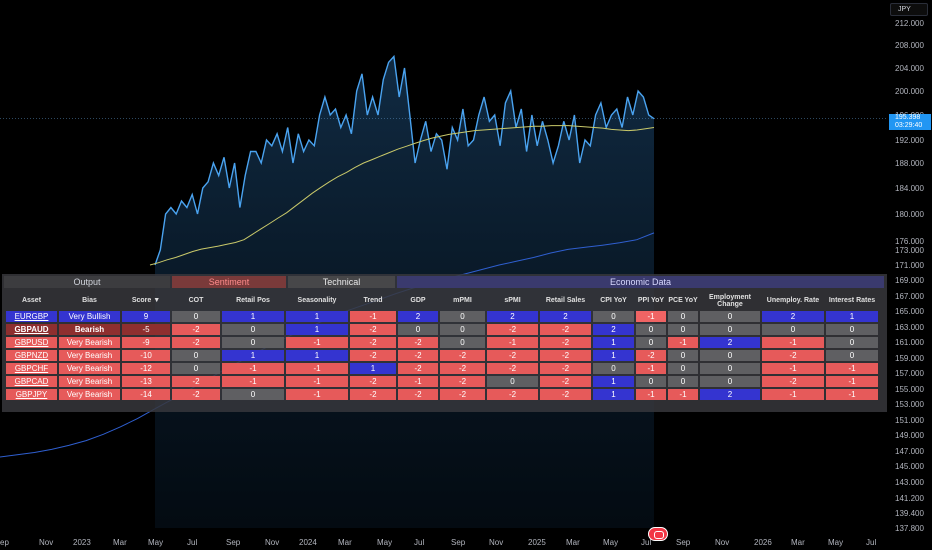  I want to click on y-axis-tick-label: 188.000, so click(909, 163).